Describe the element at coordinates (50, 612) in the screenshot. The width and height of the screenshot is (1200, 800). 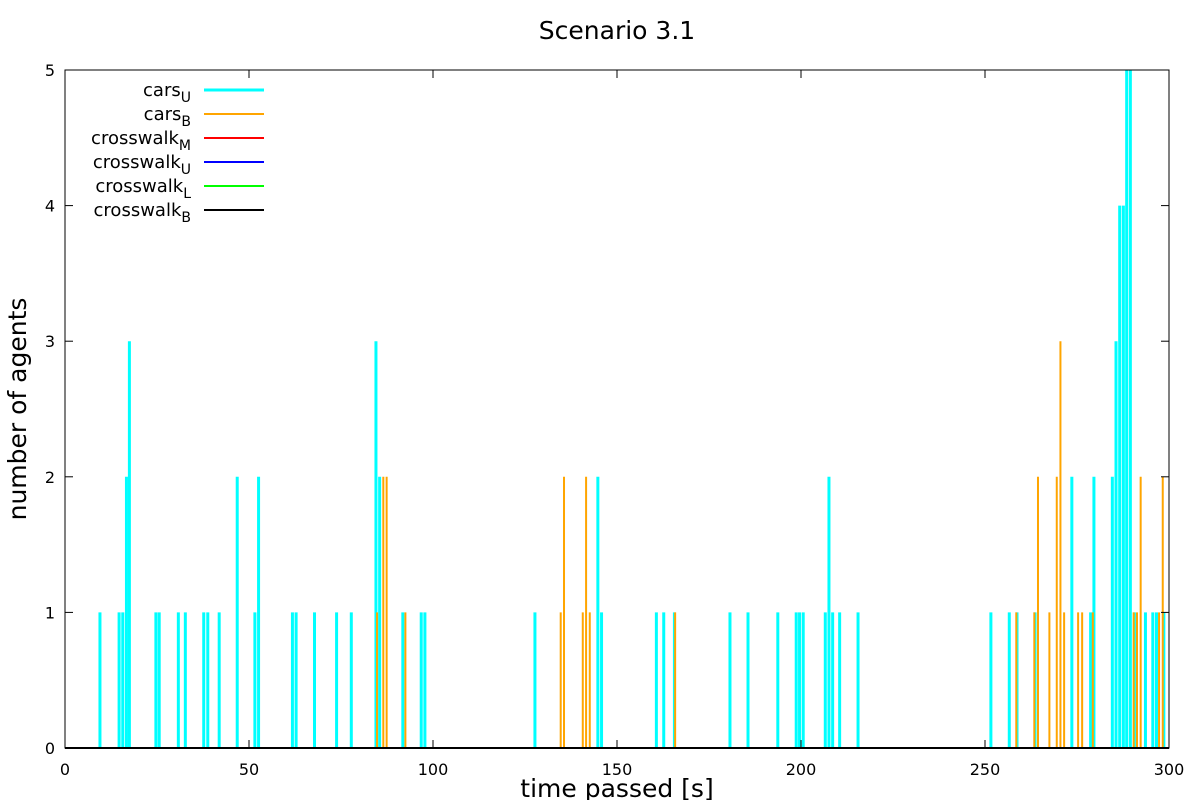
I see `y-tick-label-1: 1` at that location.